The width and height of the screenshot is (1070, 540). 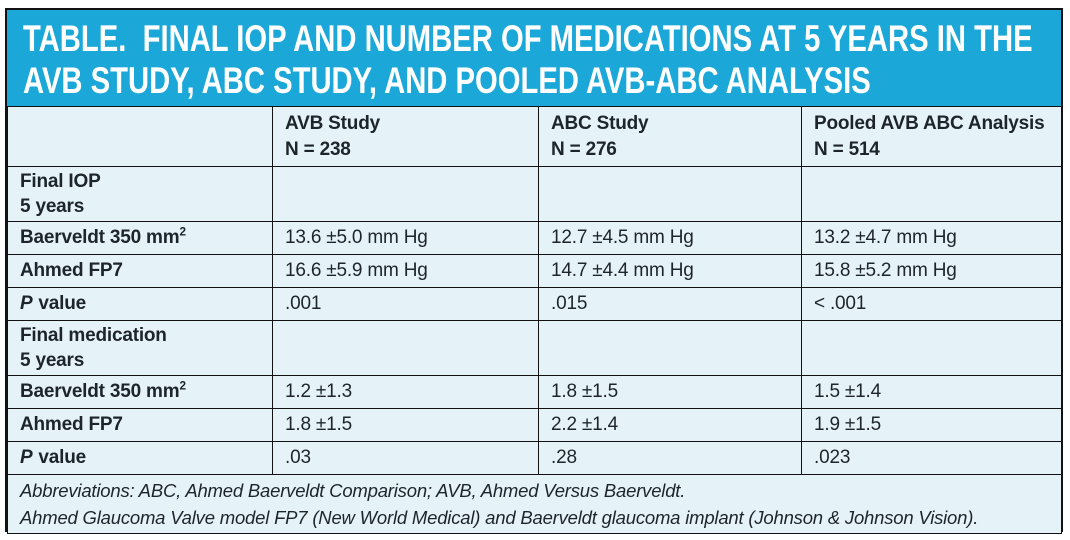 What do you see at coordinates (670, 304) in the screenshot?
I see `value-cell: .015` at bounding box center [670, 304].